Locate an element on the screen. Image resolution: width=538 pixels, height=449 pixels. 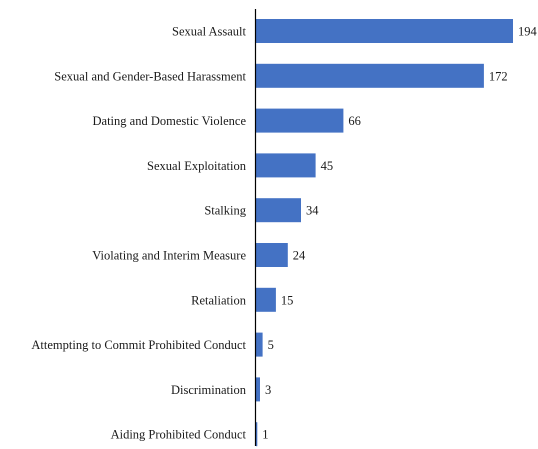
data-label: 34 is located at coordinates (312, 211).